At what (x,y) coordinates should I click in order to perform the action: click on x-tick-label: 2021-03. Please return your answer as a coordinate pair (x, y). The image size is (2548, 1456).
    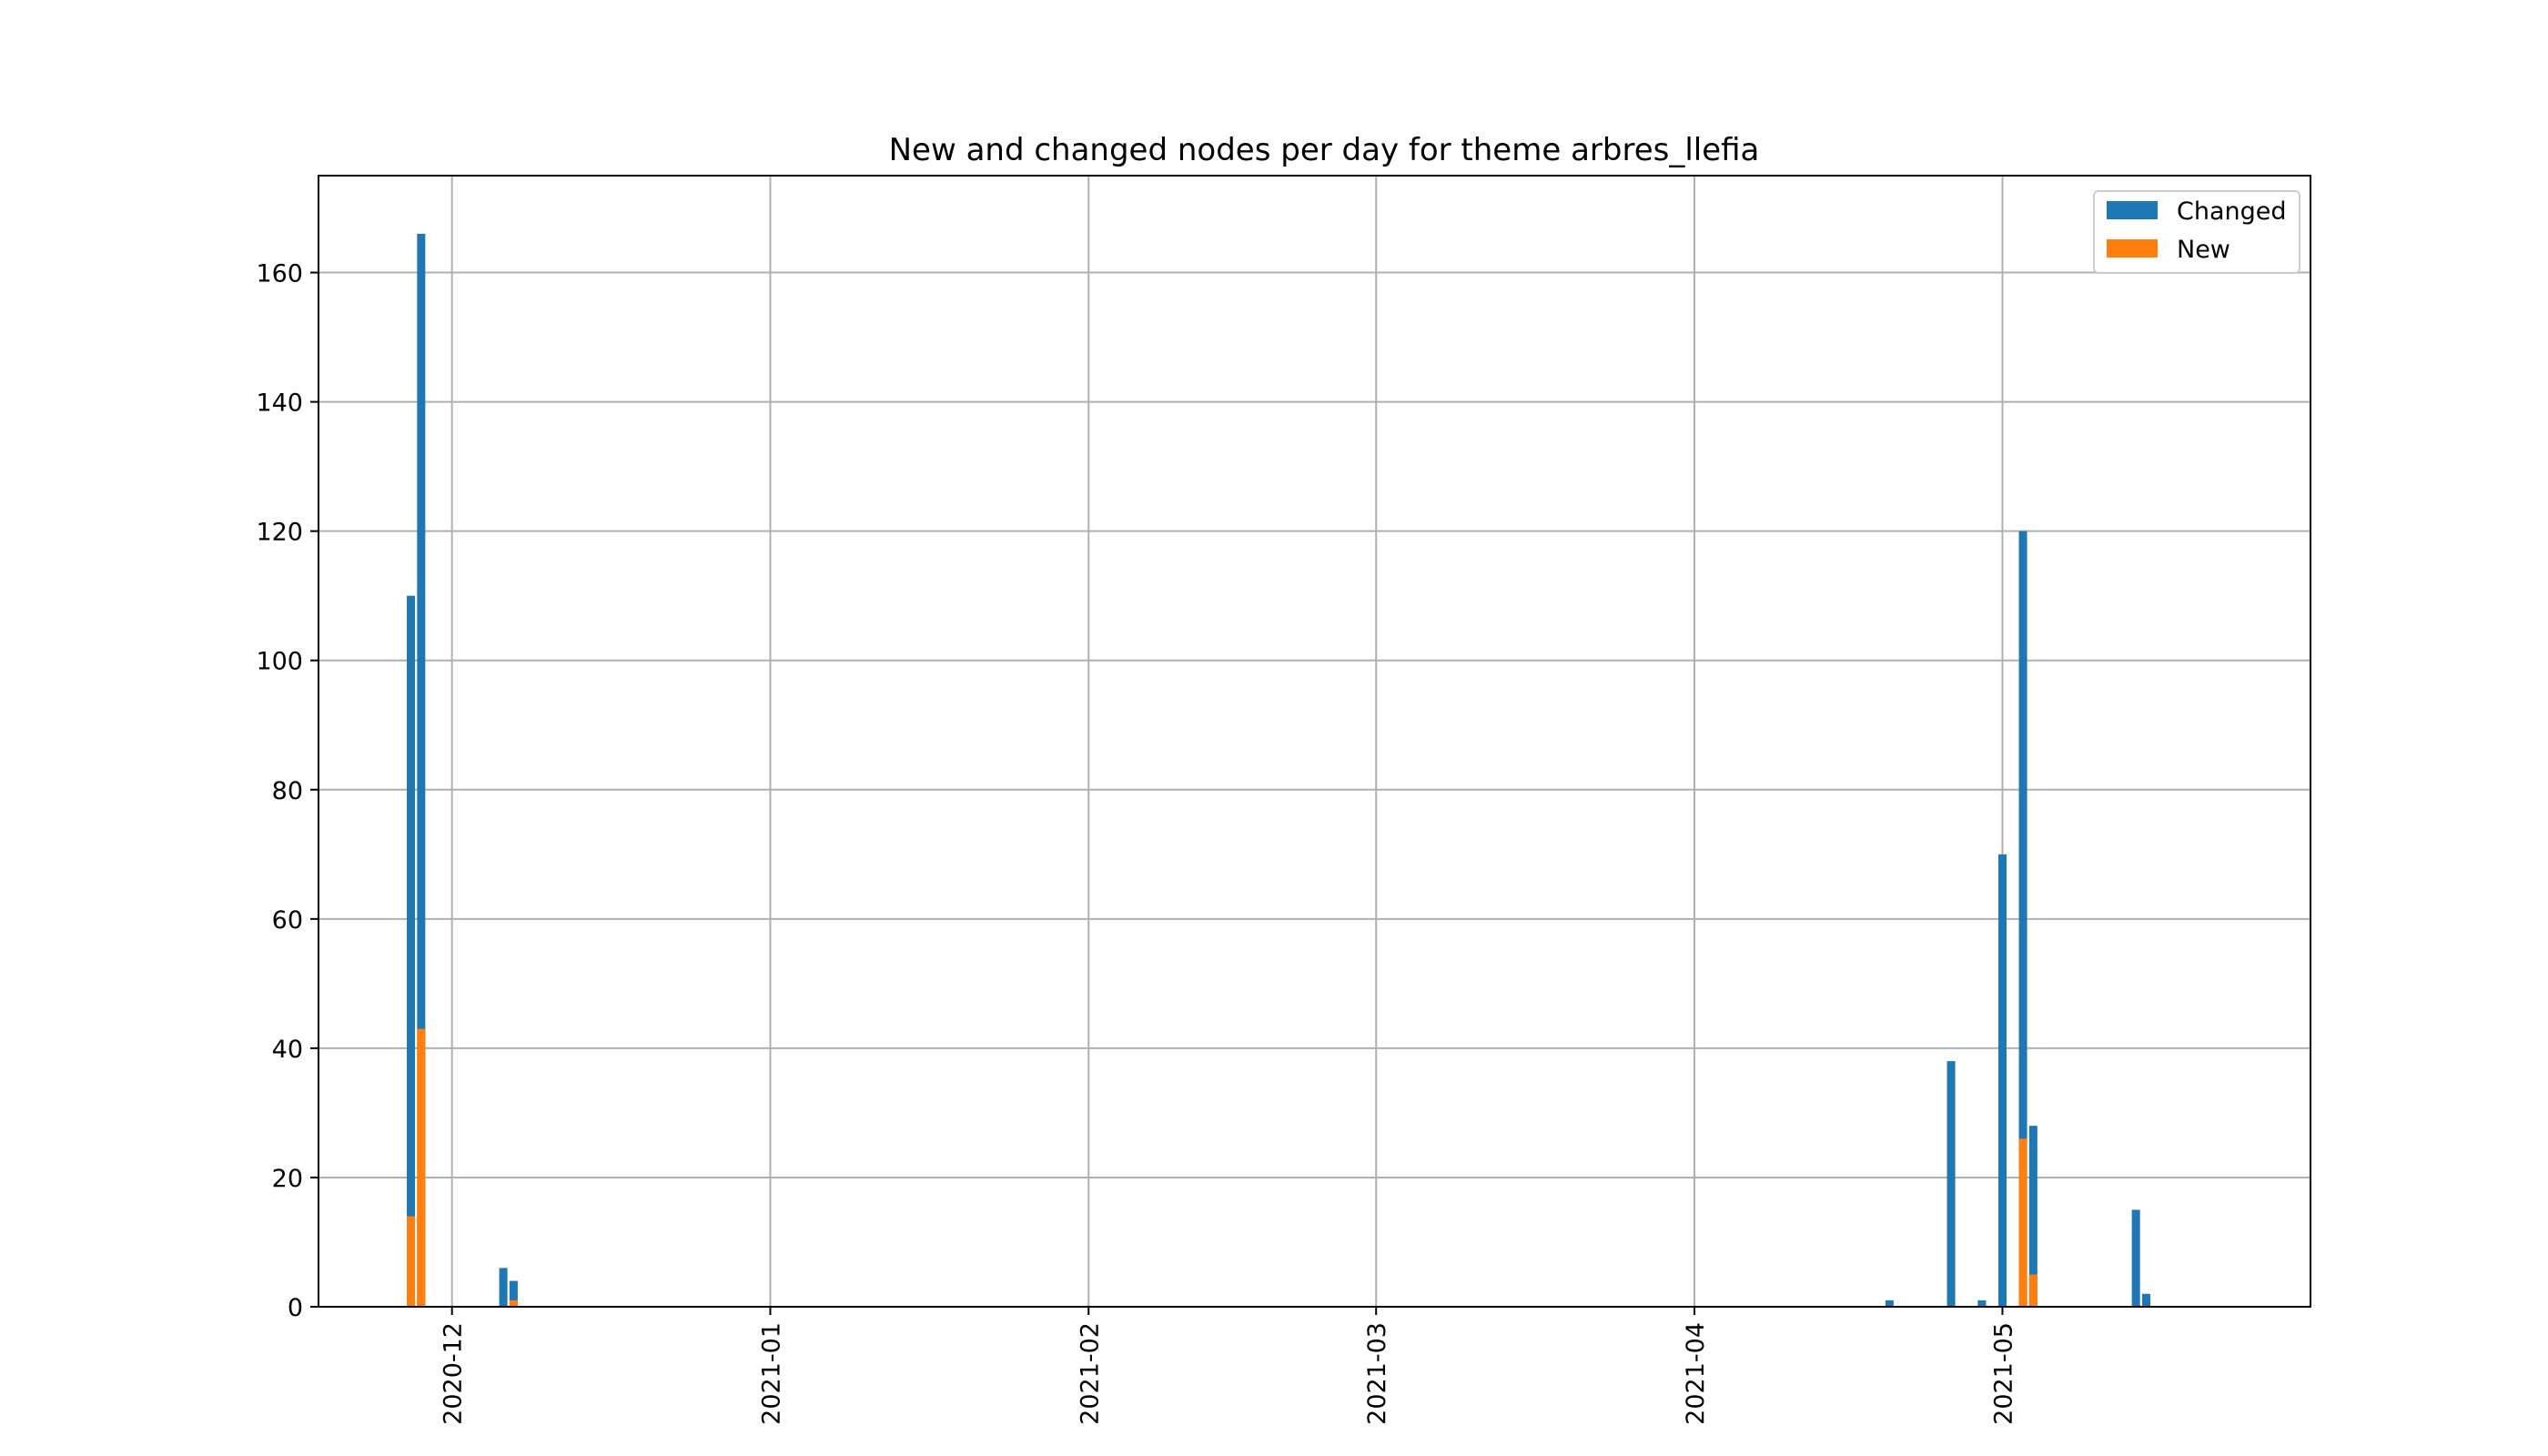
    Looking at the image, I should click on (1377, 1373).